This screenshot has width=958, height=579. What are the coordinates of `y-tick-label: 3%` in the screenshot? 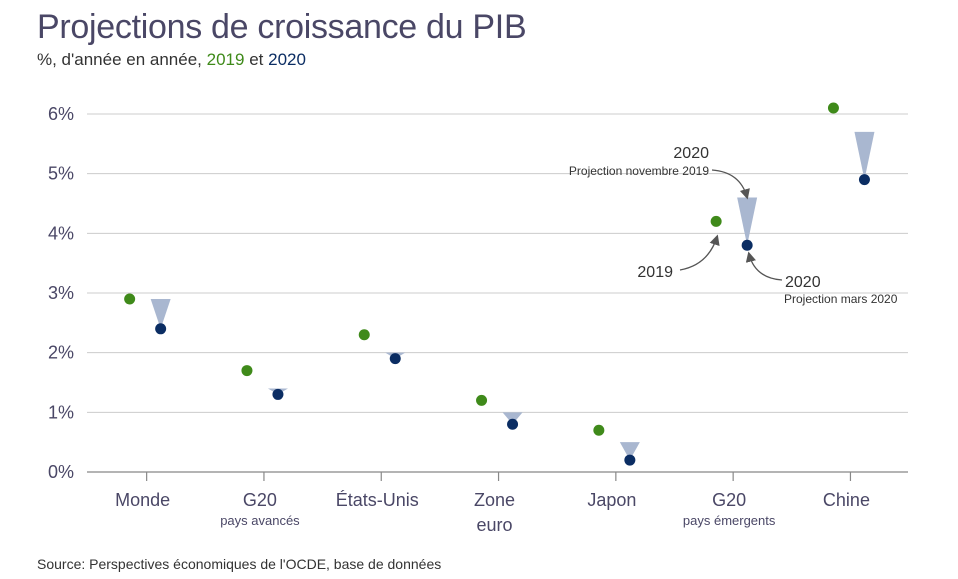 It's located at (61, 293).